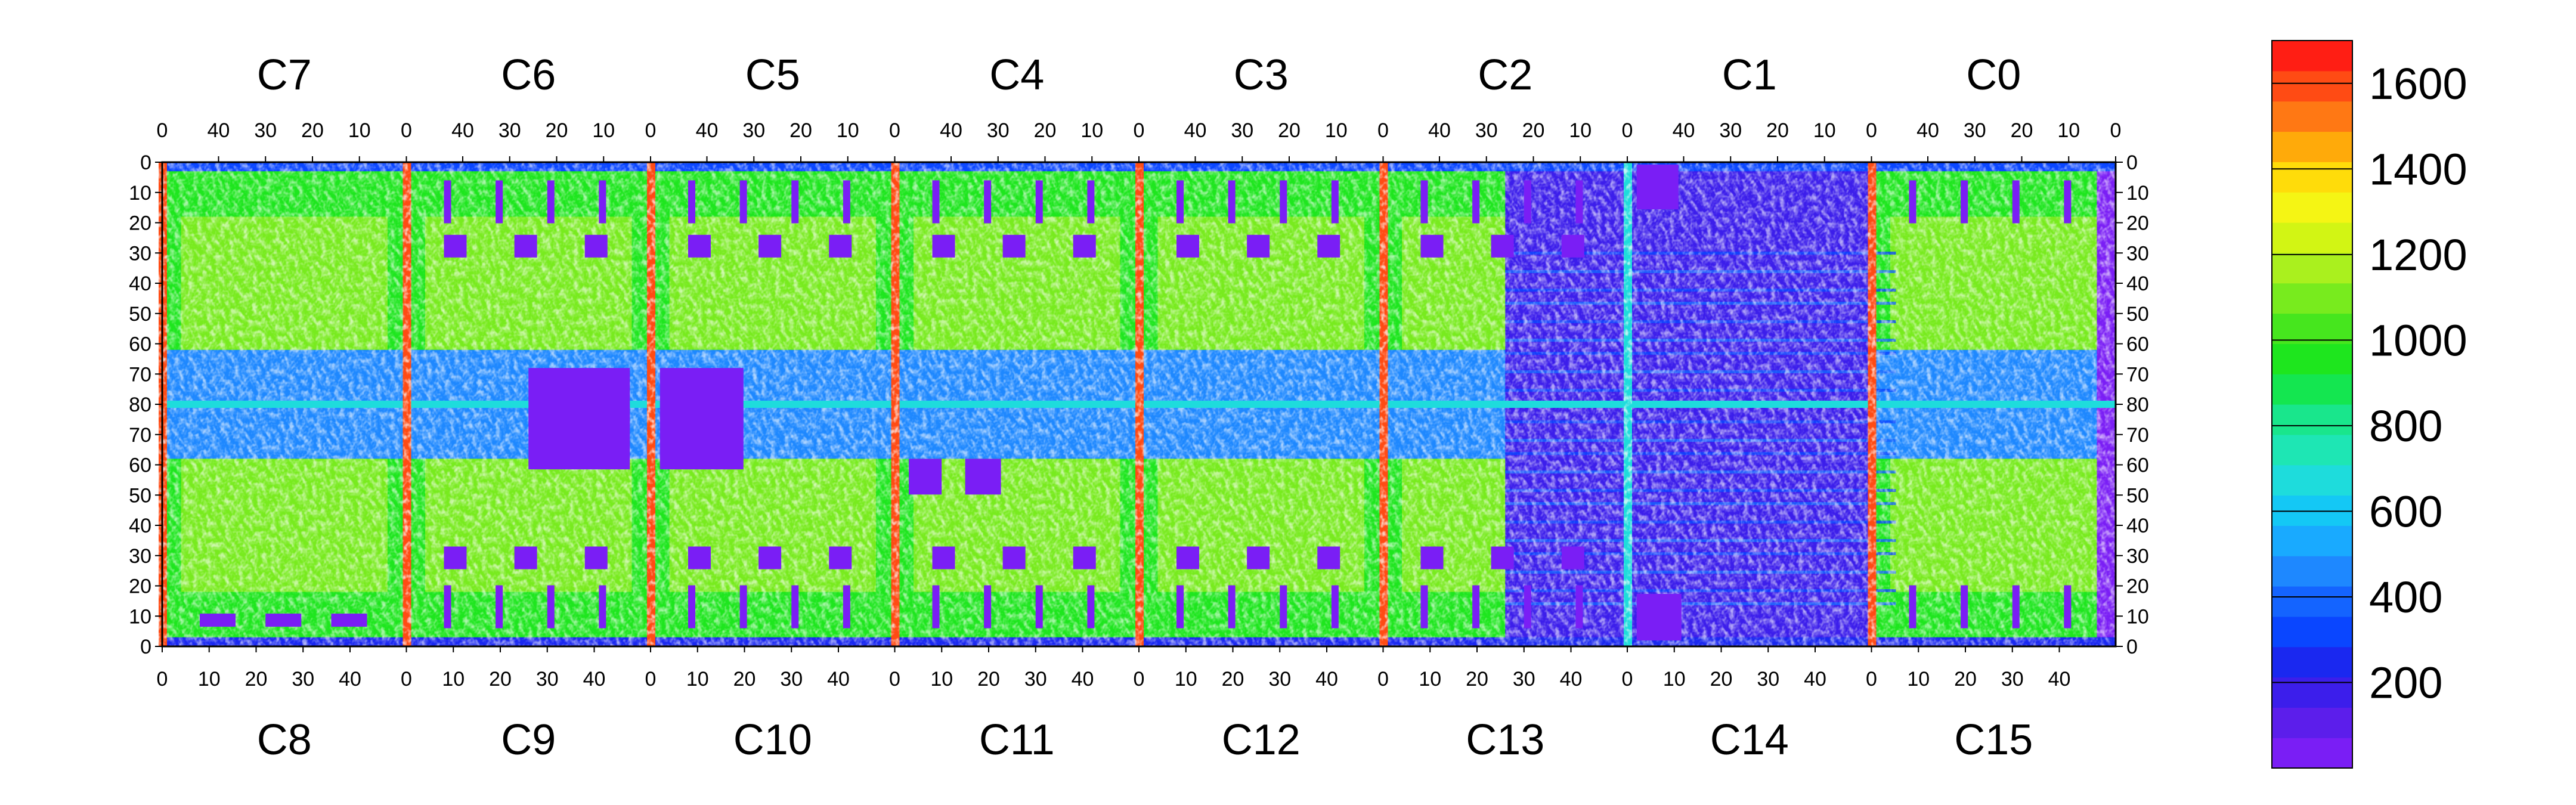 The image size is (2576, 805). Describe the element at coordinates (1505, 740) in the screenshot. I see `chip-label-bottom: C13` at that location.